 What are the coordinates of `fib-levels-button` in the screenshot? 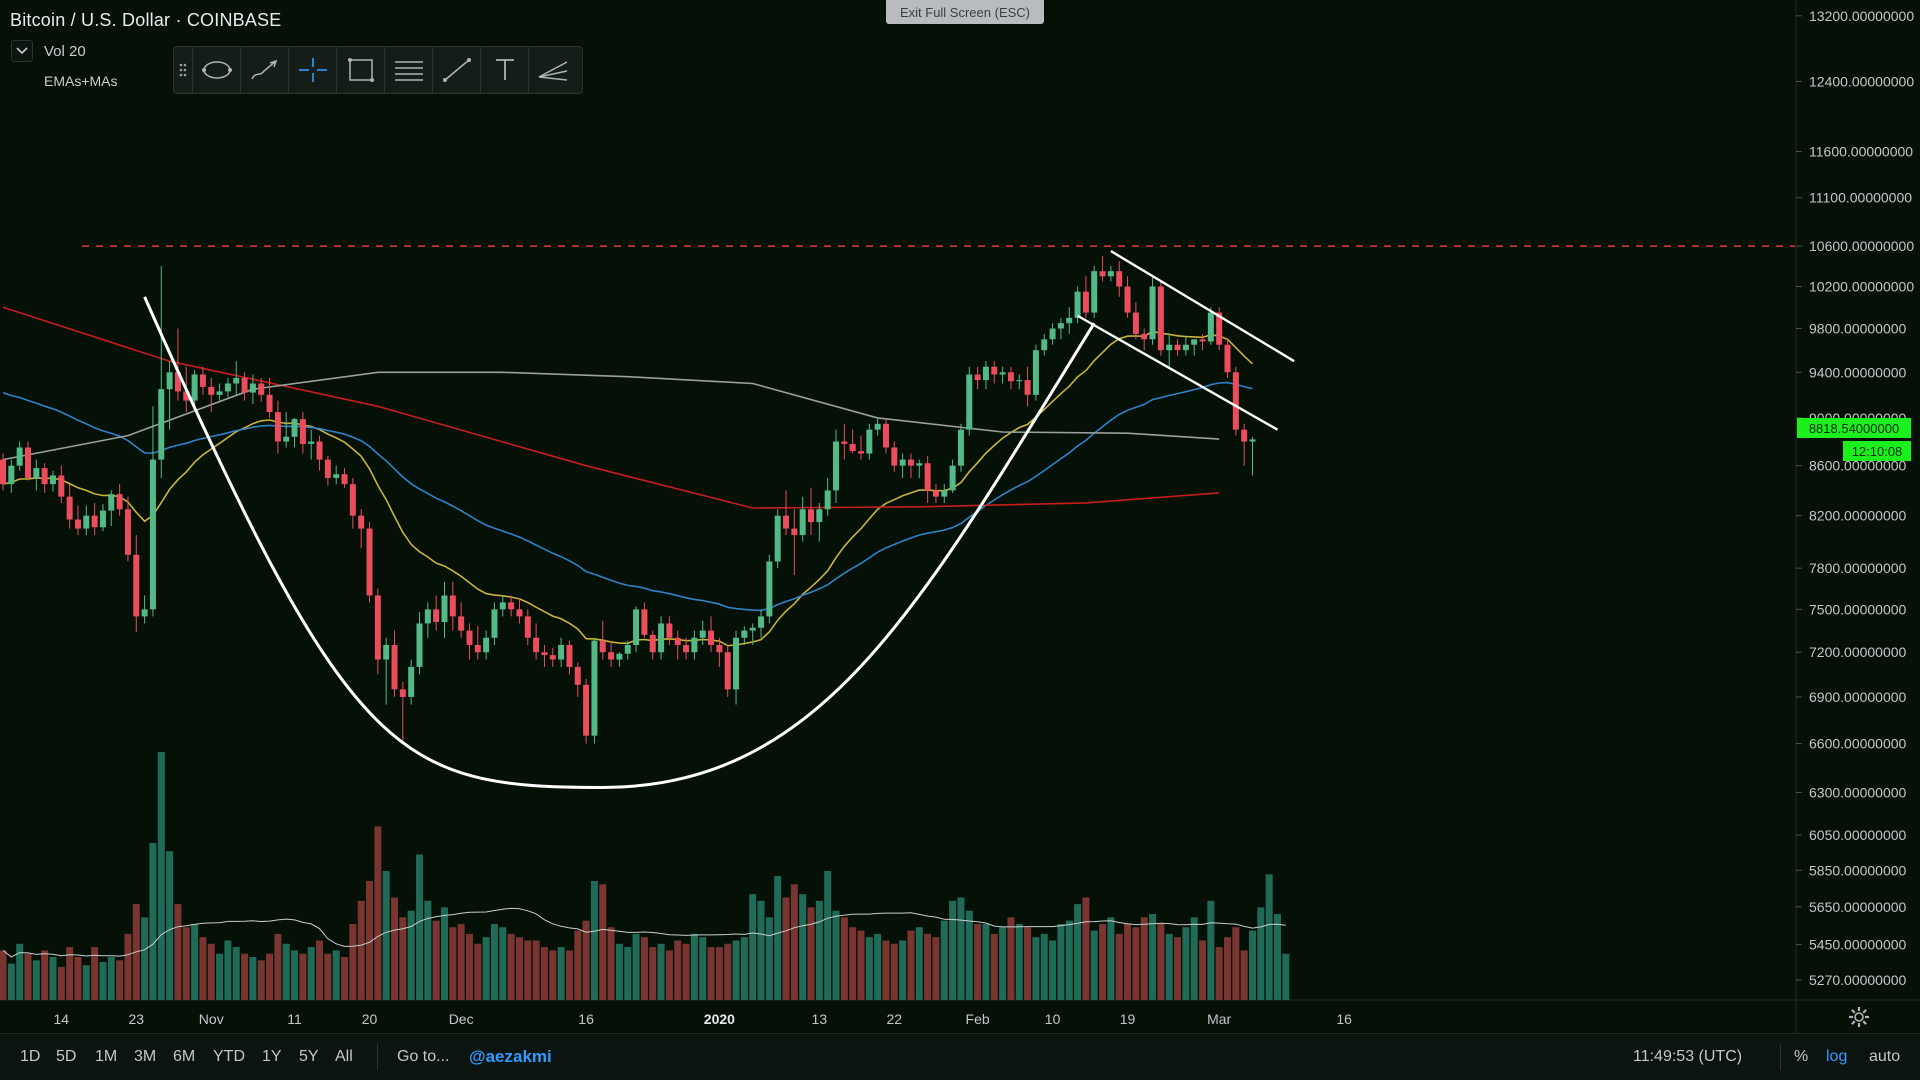 It's located at (408, 70).